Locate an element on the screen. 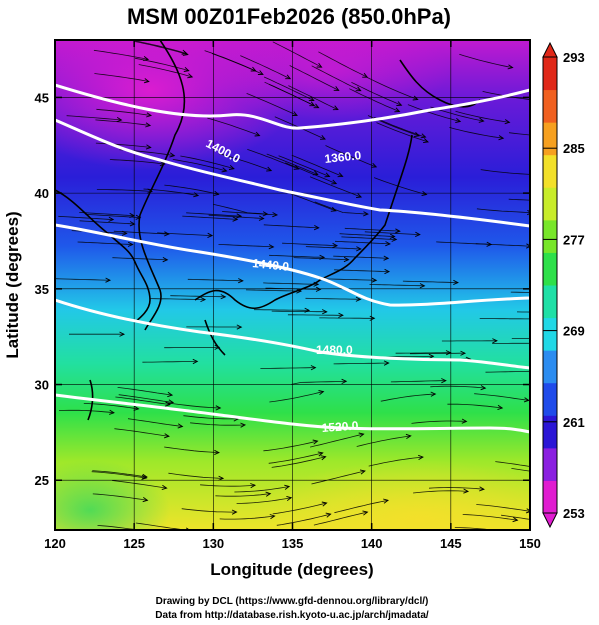 Image resolution: width=599 pixels, height=625 pixels. contour-label-1520: 1520.0 is located at coordinates (340, 426).